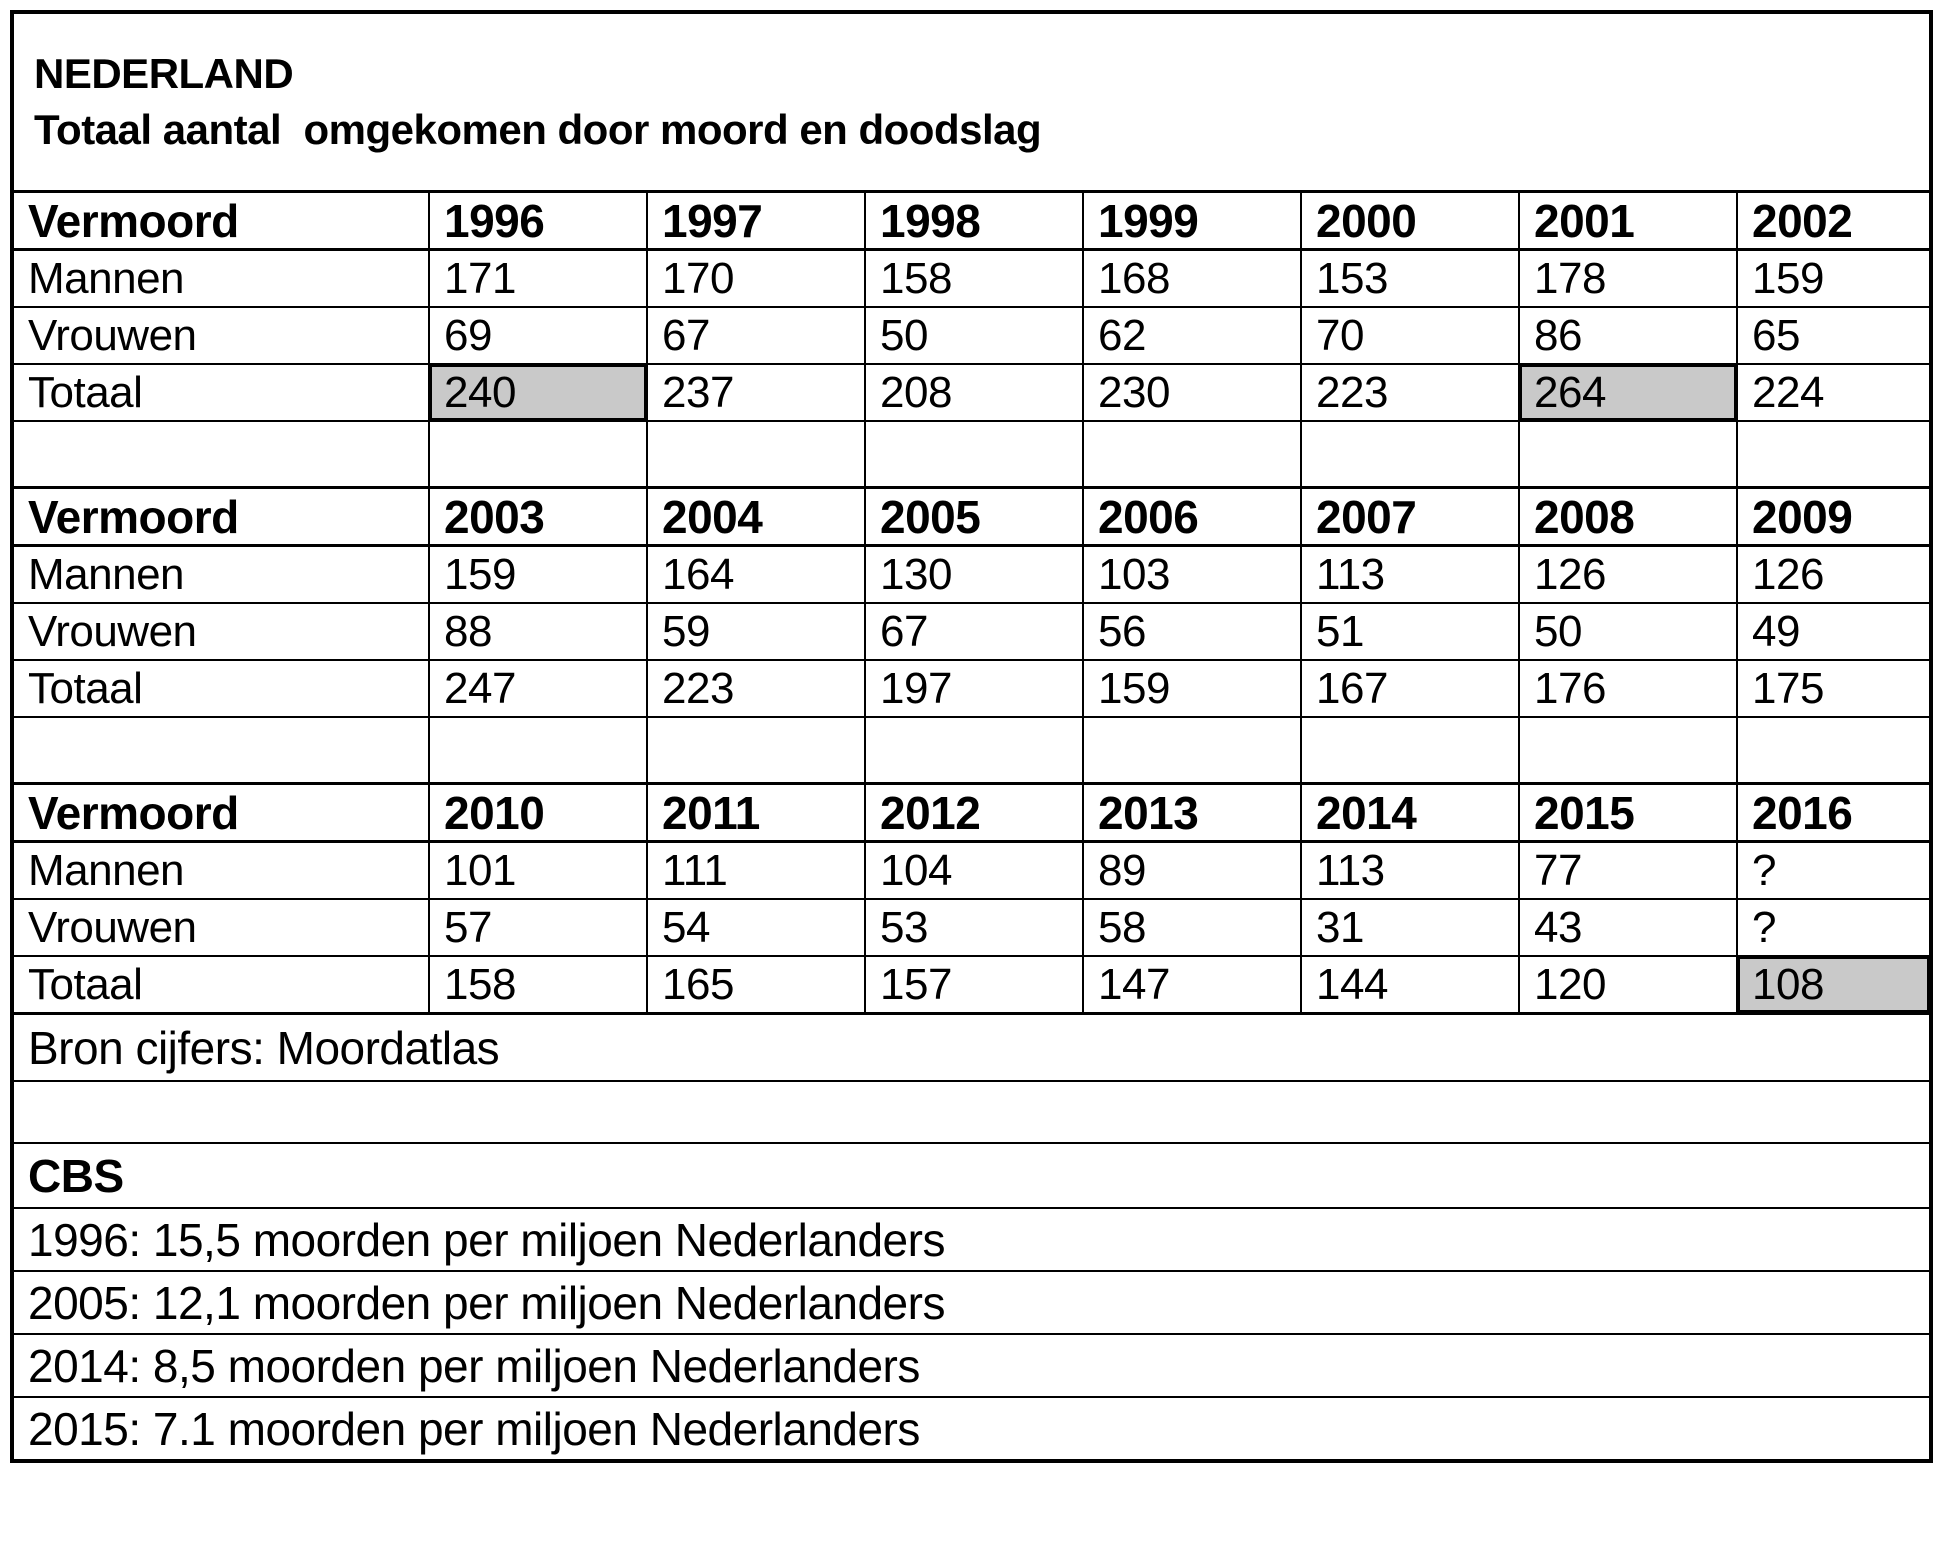  I want to click on year-header-cell: 1997, so click(756, 220).